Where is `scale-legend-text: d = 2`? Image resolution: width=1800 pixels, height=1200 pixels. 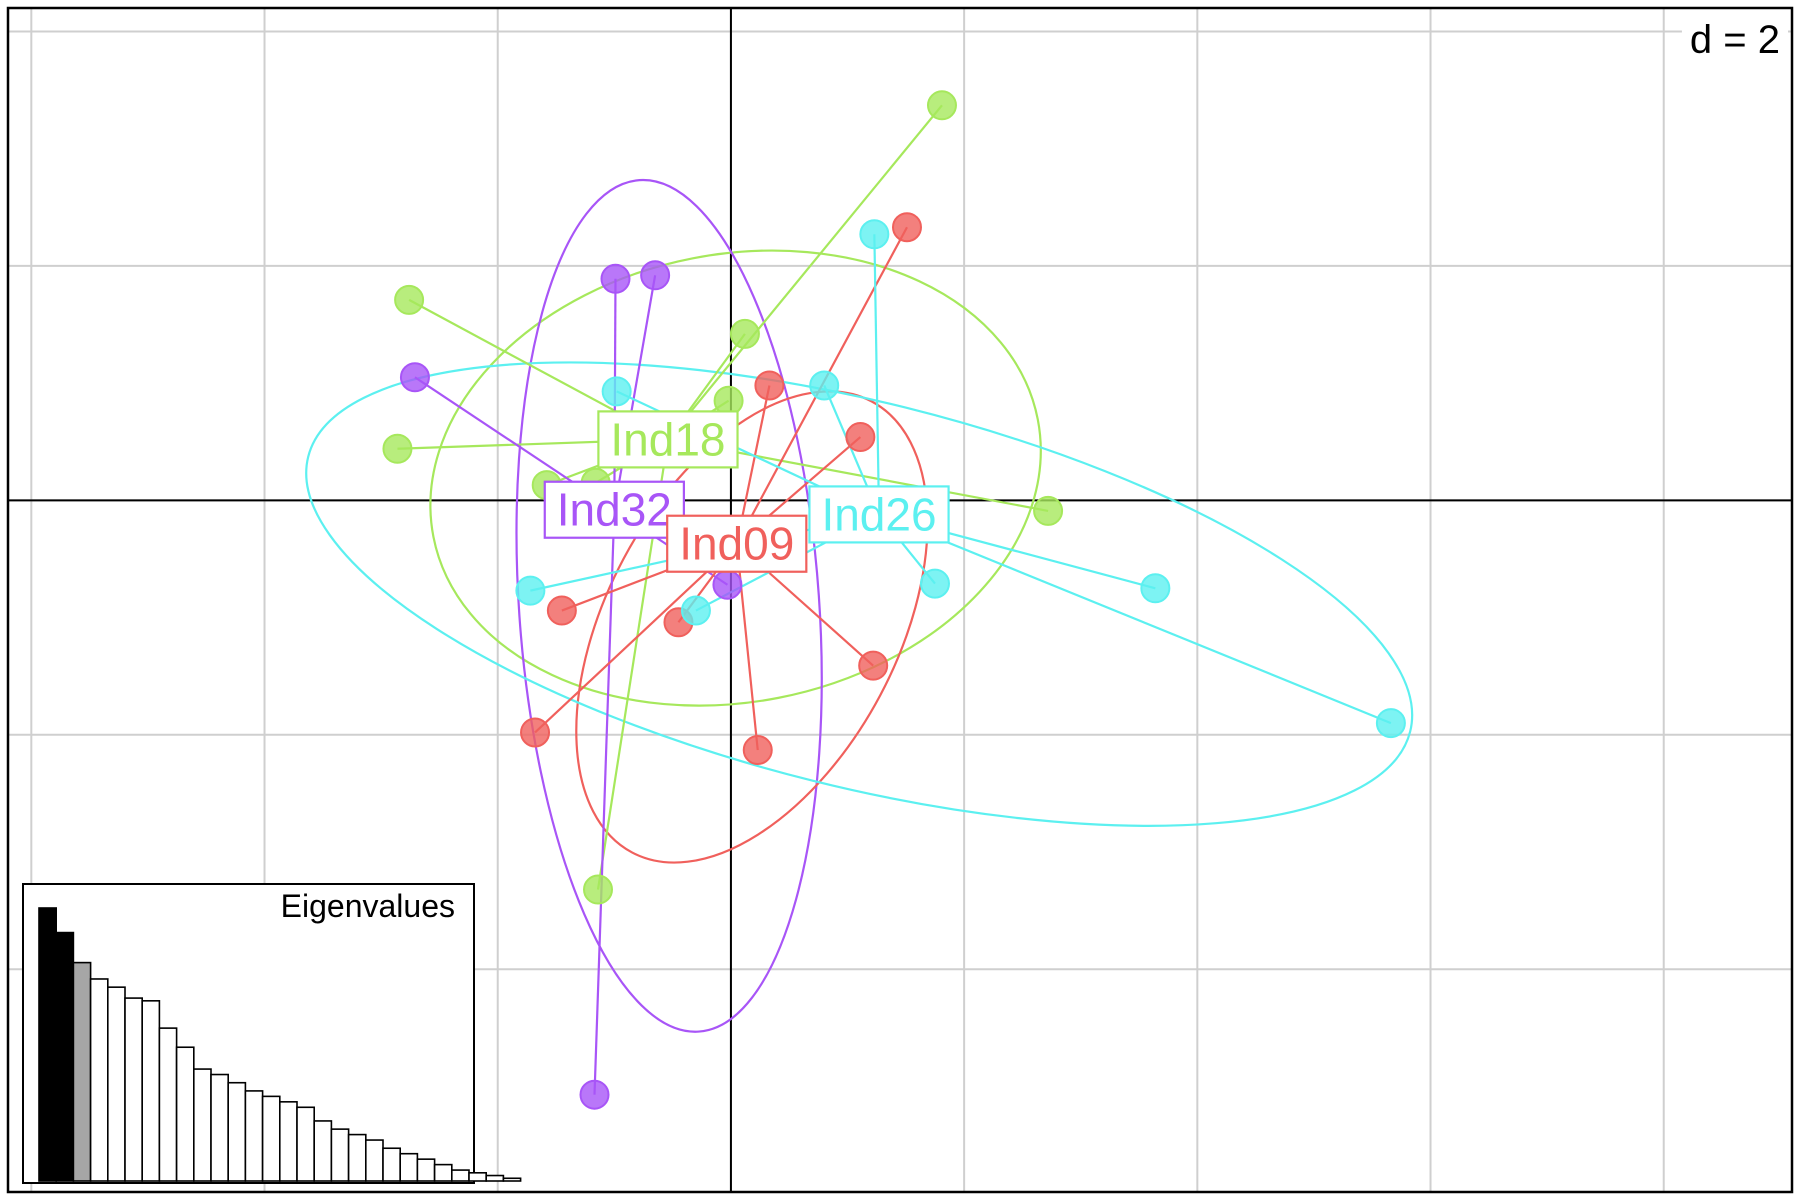
scale-legend-text: d = 2 is located at coordinates (1735, 40).